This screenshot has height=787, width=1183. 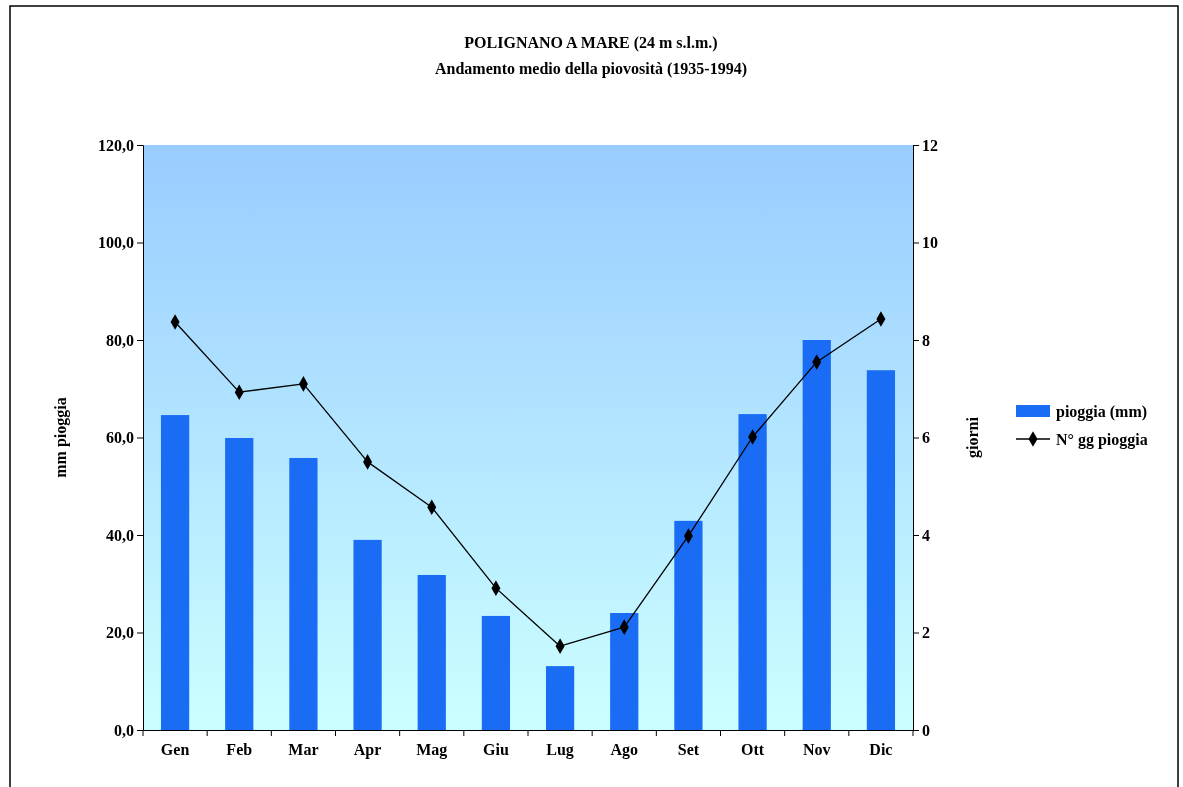 I want to click on y-tick-label: 100,0, so click(x=116, y=243).